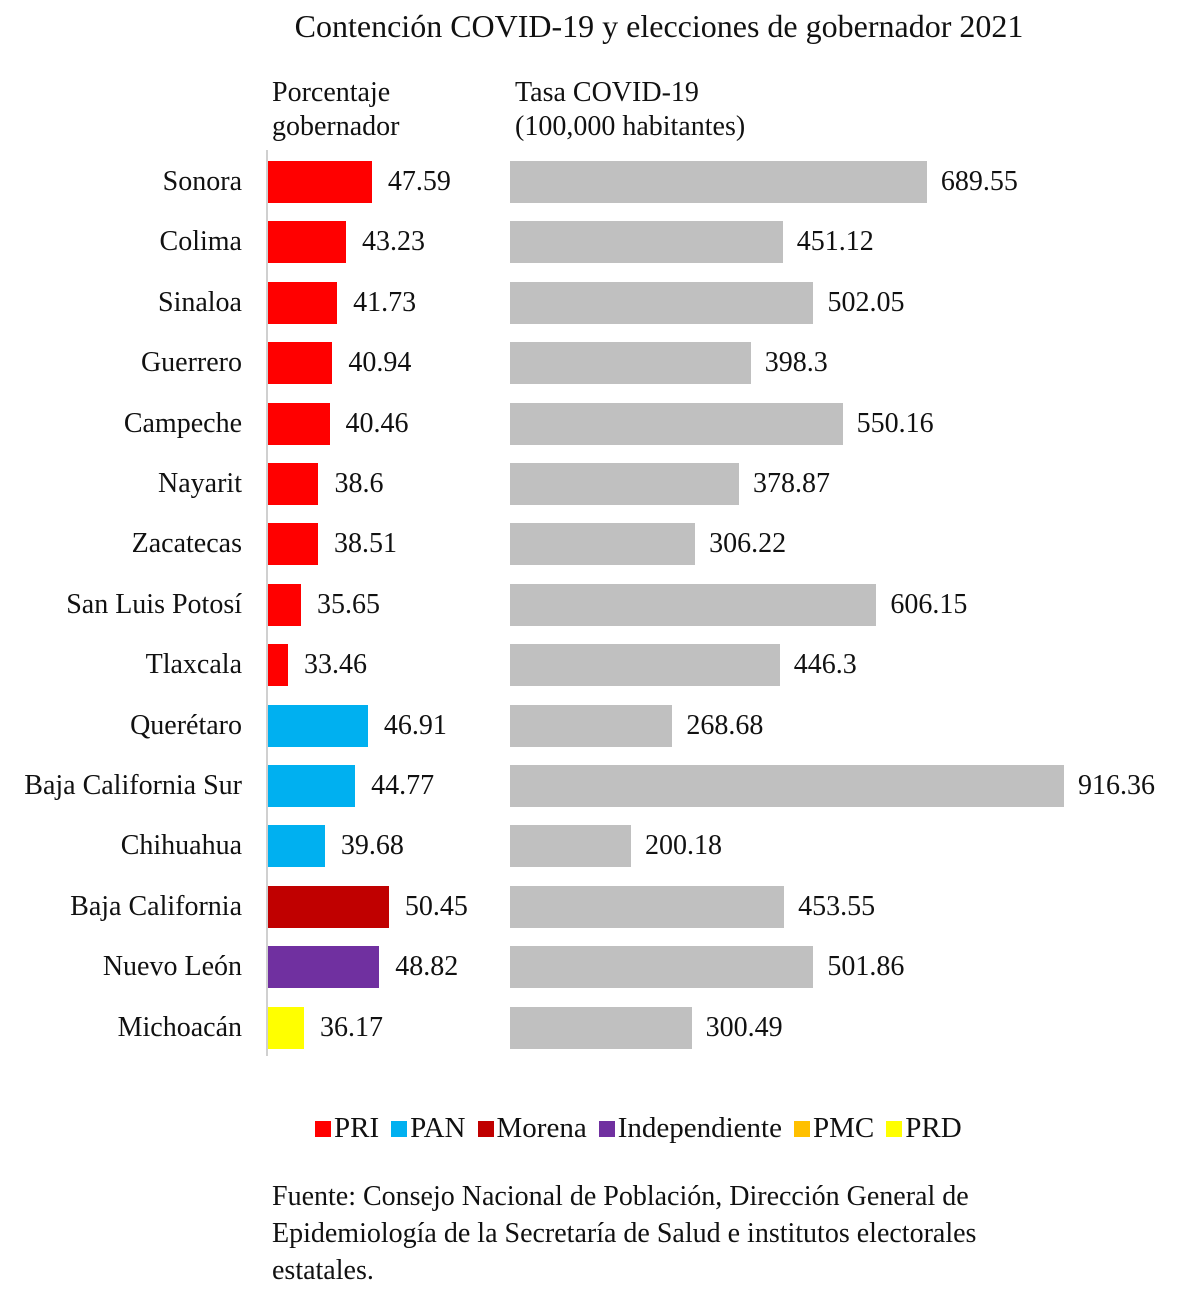 The image size is (1200, 1307). I want to click on chart-row: Guerrero 40.94 398.3, so click(600, 363).